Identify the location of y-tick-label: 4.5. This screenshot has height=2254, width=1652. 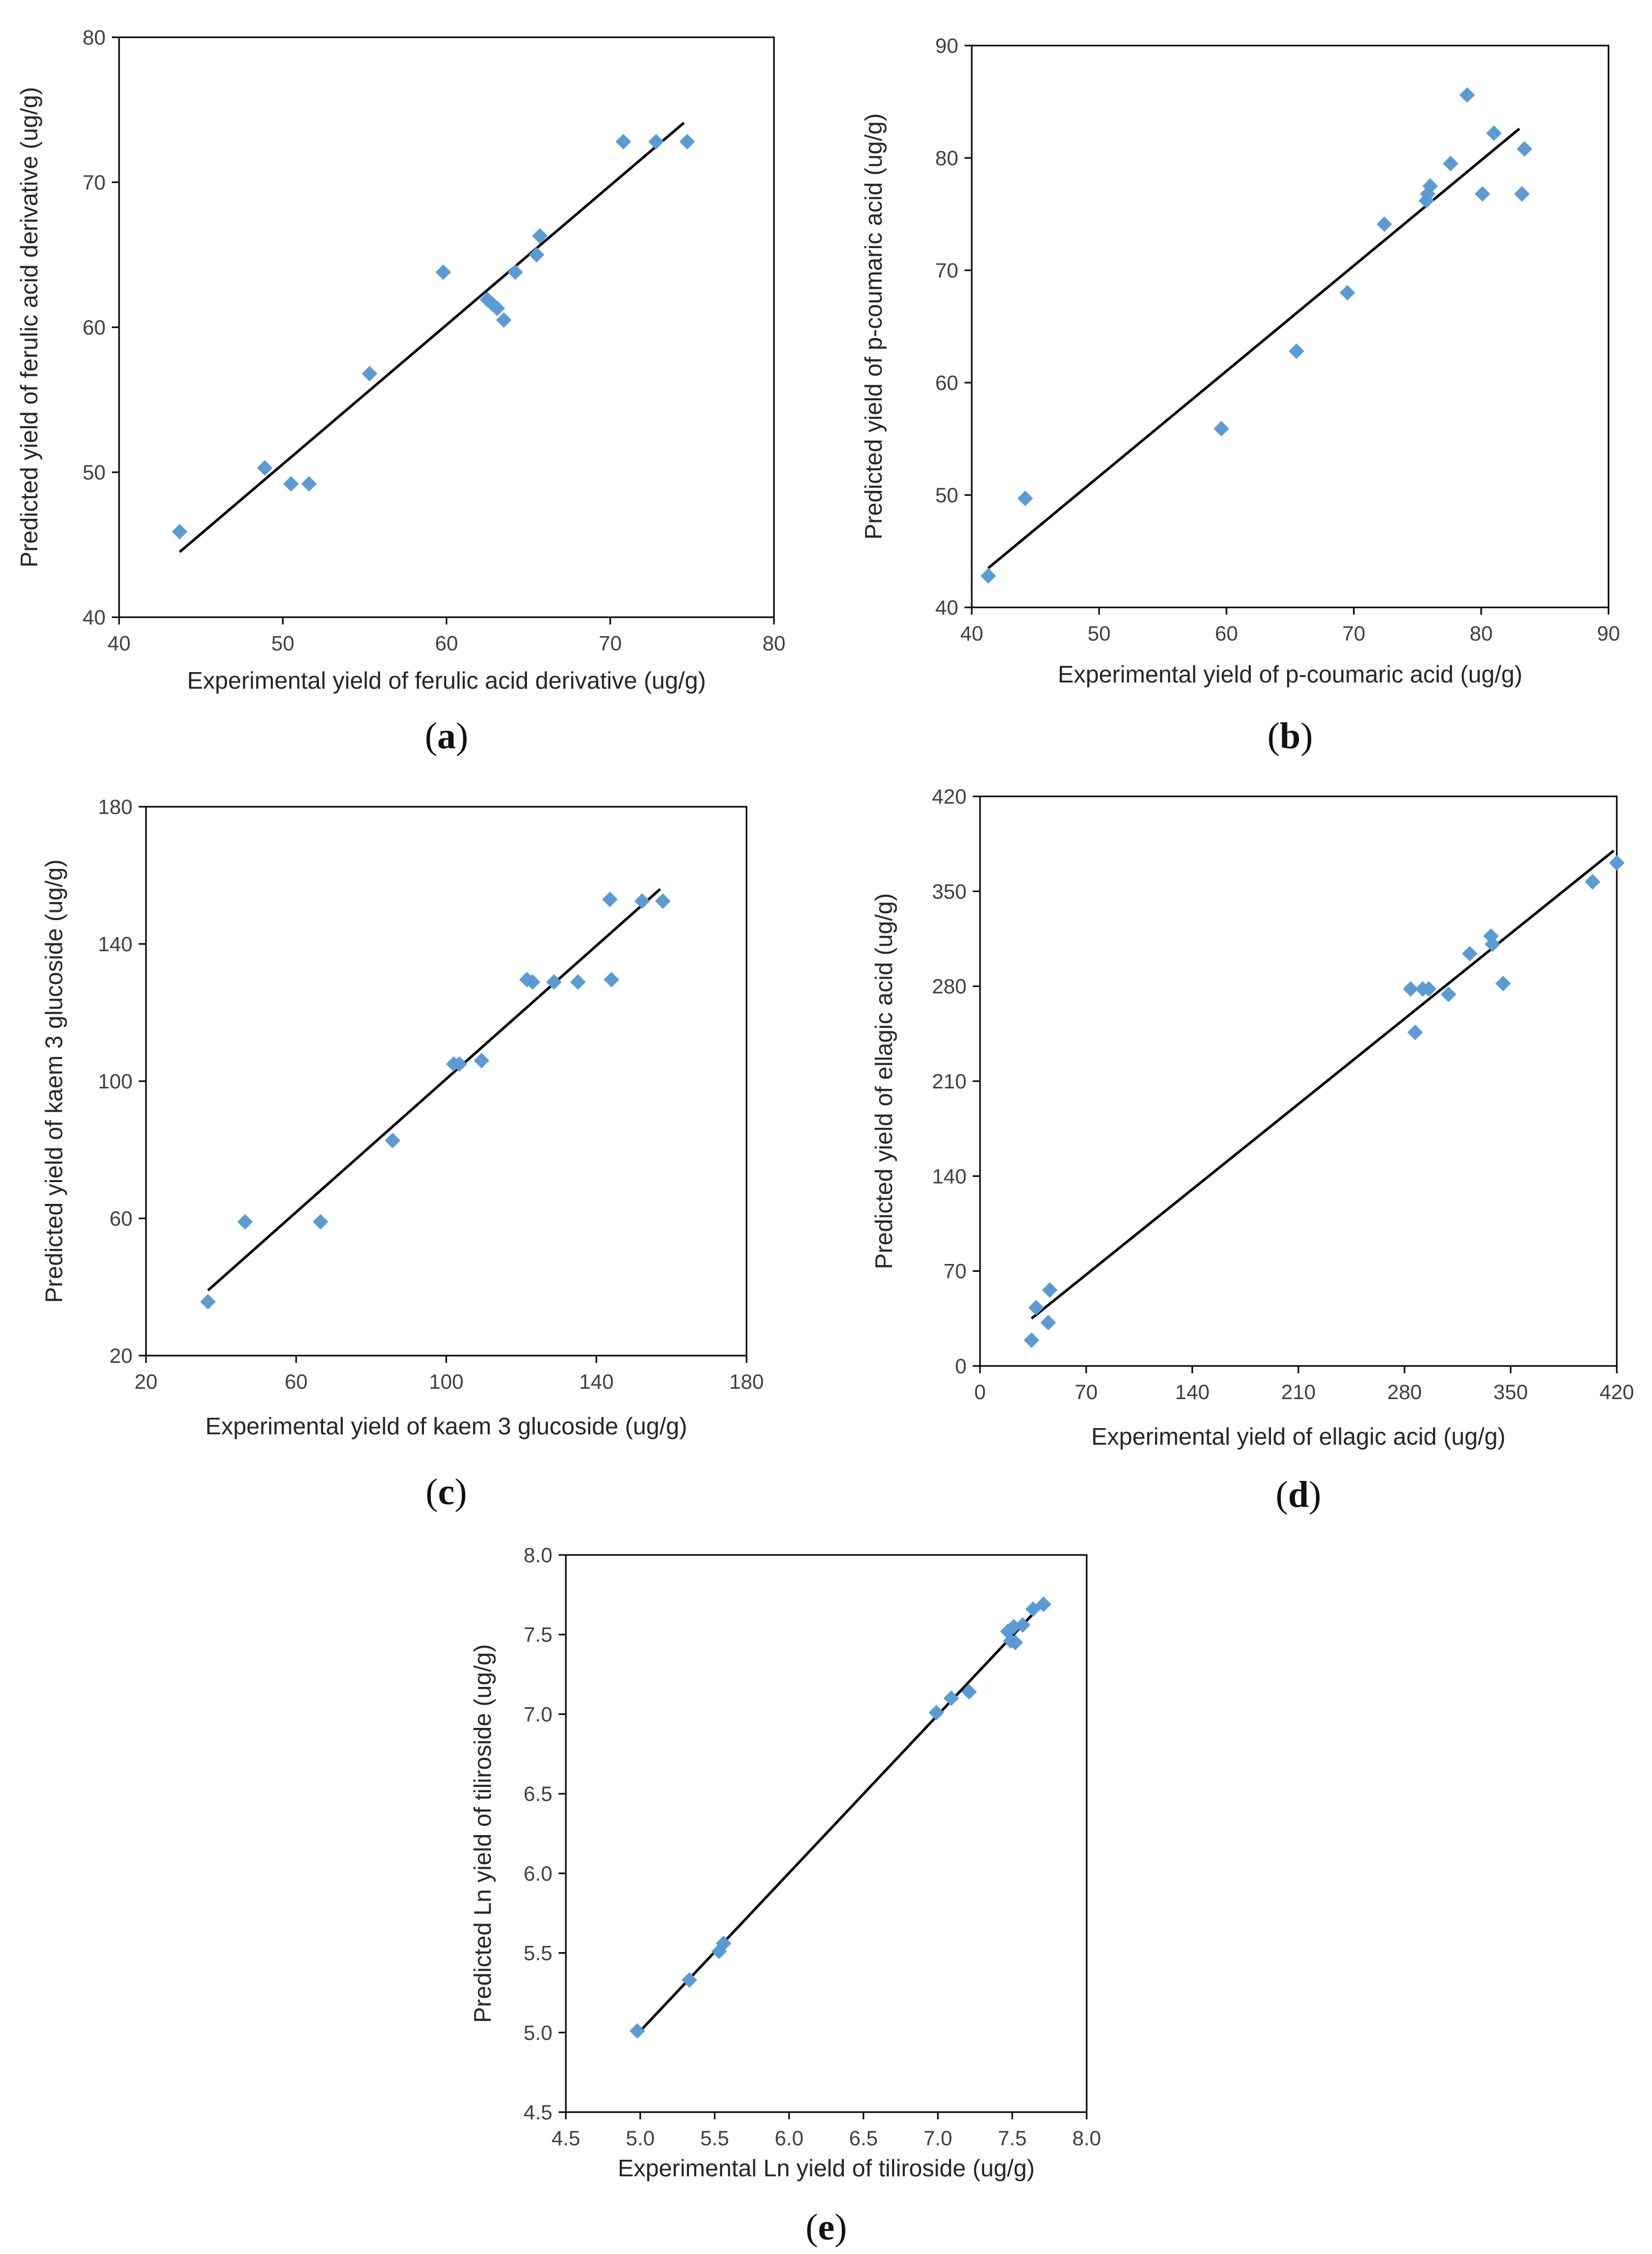
(537, 2112).